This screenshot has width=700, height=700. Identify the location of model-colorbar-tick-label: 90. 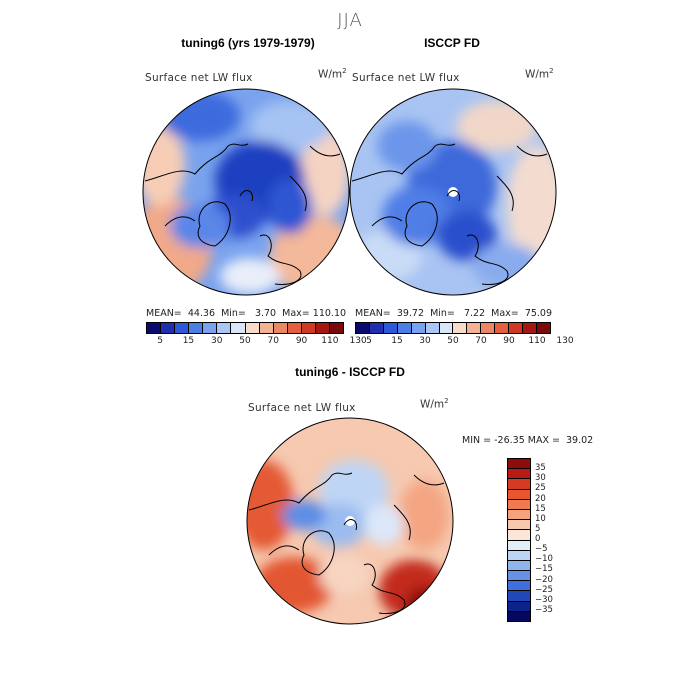
(301, 341).